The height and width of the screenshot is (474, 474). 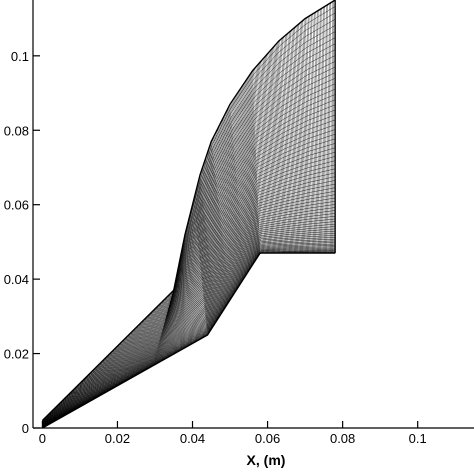 What do you see at coordinates (266, 460) in the screenshot?
I see `x-axis-label: X, (m)` at bounding box center [266, 460].